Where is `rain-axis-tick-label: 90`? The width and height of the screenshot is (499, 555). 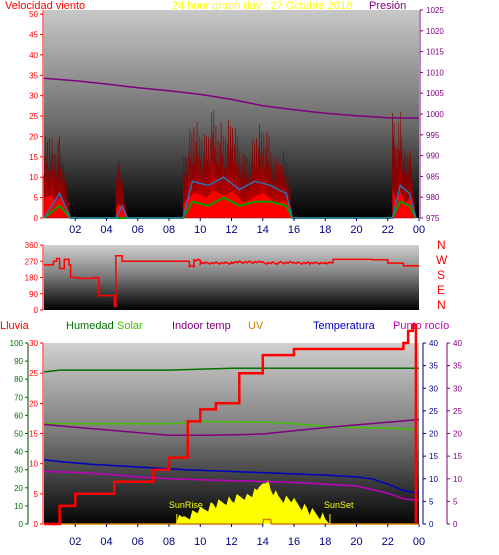 rain-axis-tick-label: 90 is located at coordinates (18, 361).